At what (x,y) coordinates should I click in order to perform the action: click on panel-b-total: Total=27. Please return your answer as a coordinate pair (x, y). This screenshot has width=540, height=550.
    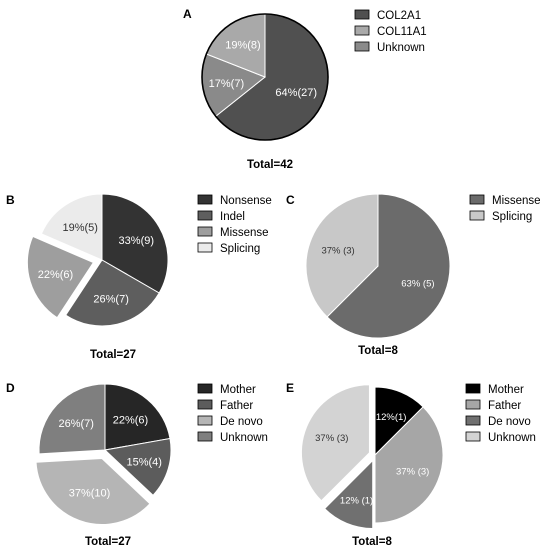
    Looking at the image, I should click on (113, 355).